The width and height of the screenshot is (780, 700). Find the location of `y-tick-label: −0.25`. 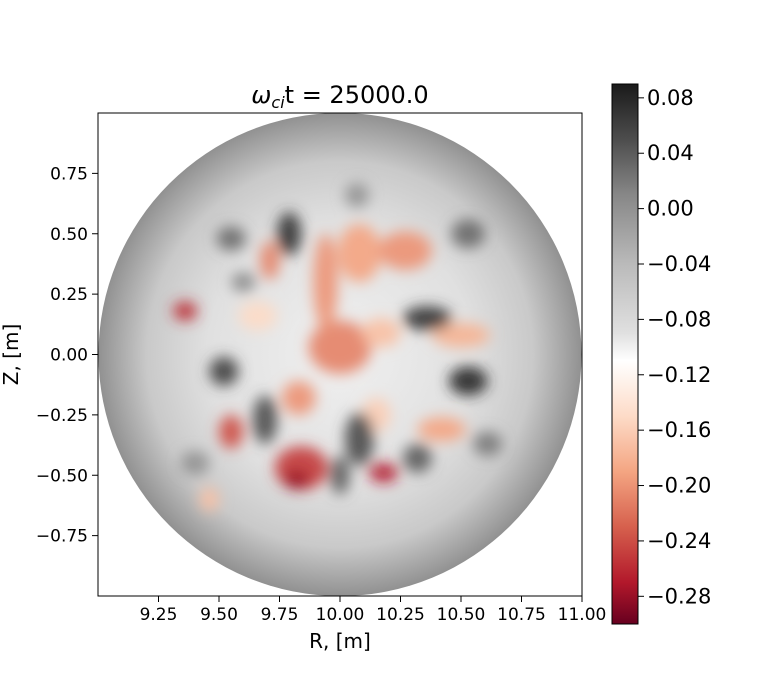

y-tick-label: −0.25 is located at coordinates (62, 416).